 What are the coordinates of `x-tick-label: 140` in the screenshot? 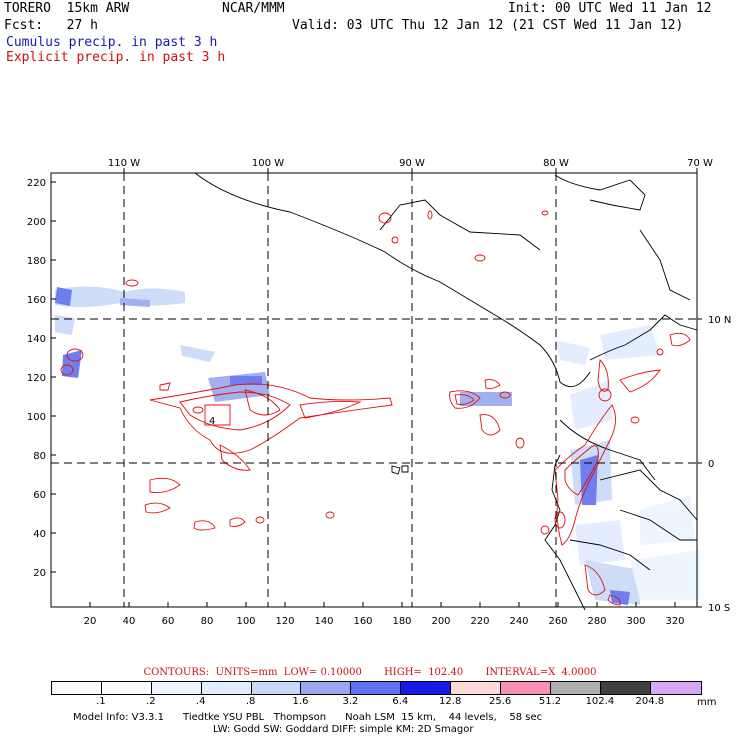 It's located at (323, 621).